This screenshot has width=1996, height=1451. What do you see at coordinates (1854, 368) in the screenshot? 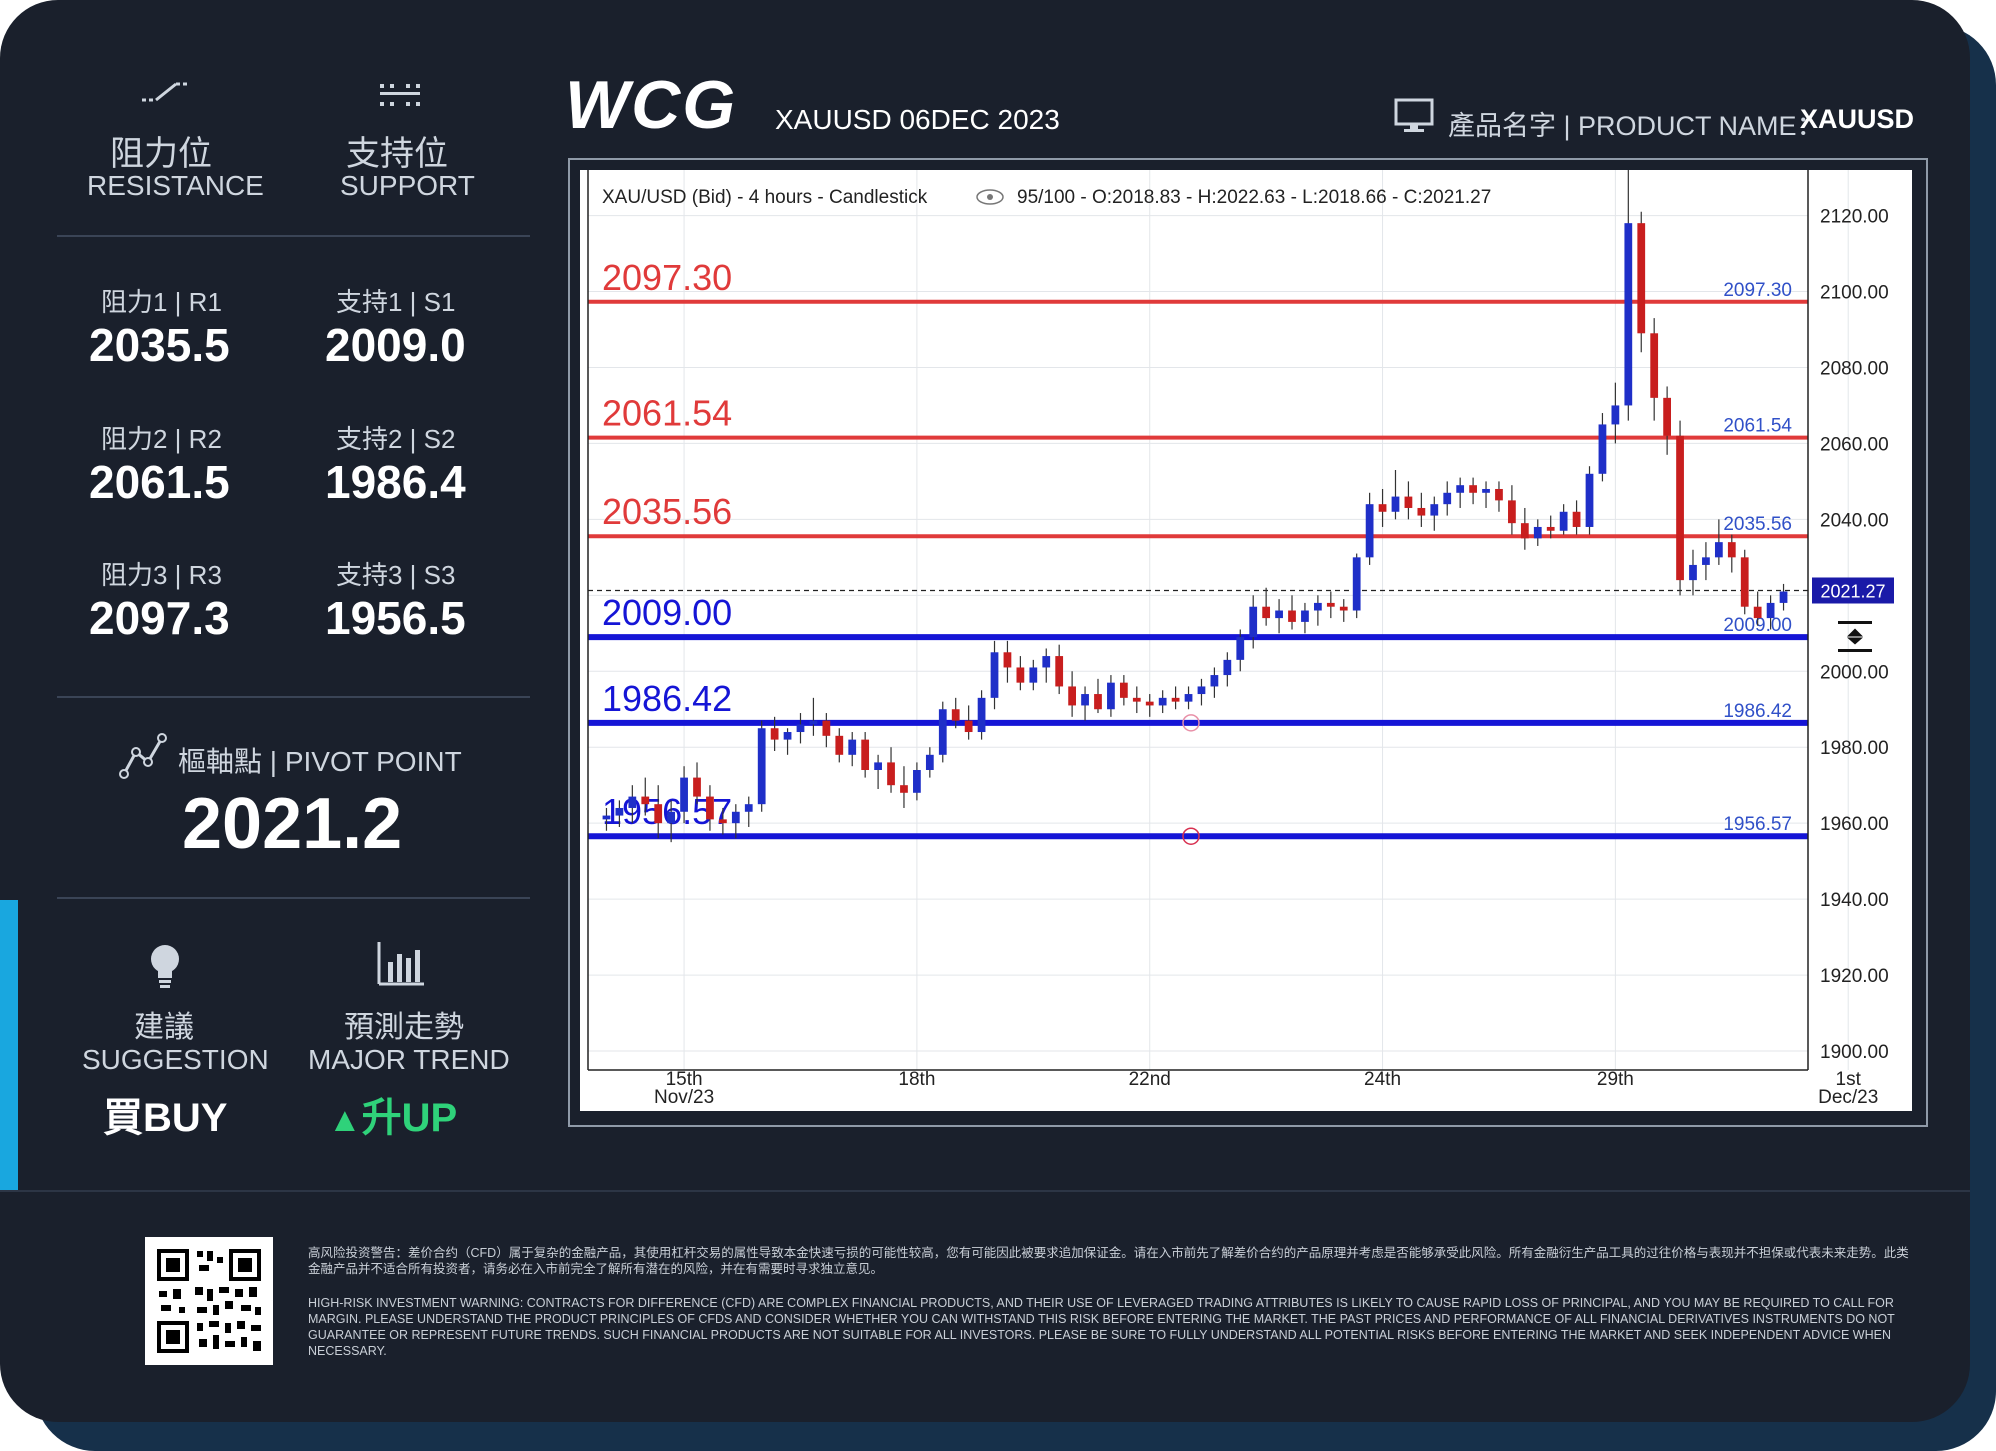
I see `y-tick-label: 2080.00` at bounding box center [1854, 368].